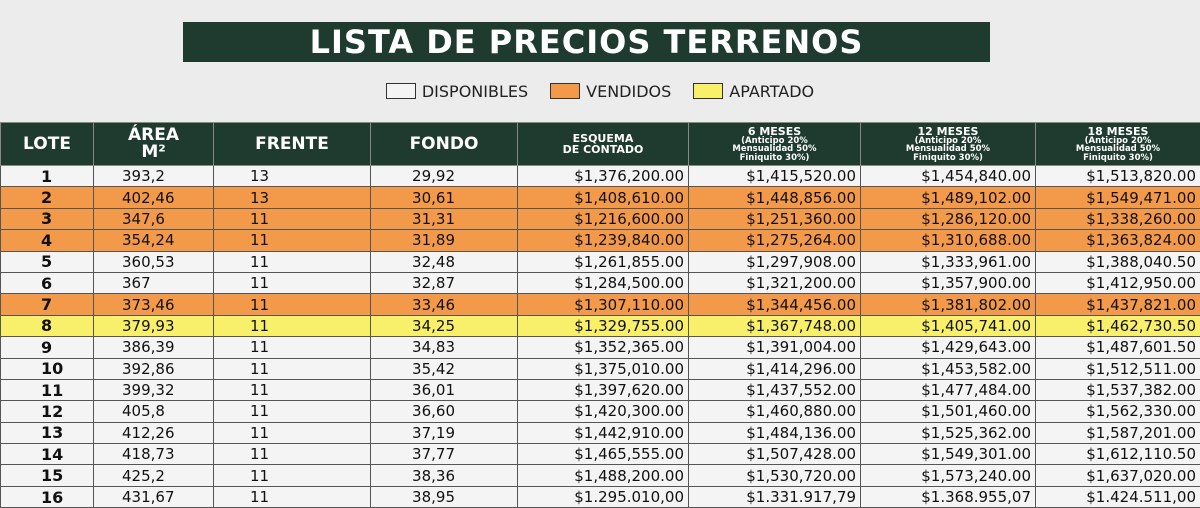 The height and width of the screenshot is (508, 1200). What do you see at coordinates (47, 496) in the screenshot?
I see `lot-number: 16` at bounding box center [47, 496].